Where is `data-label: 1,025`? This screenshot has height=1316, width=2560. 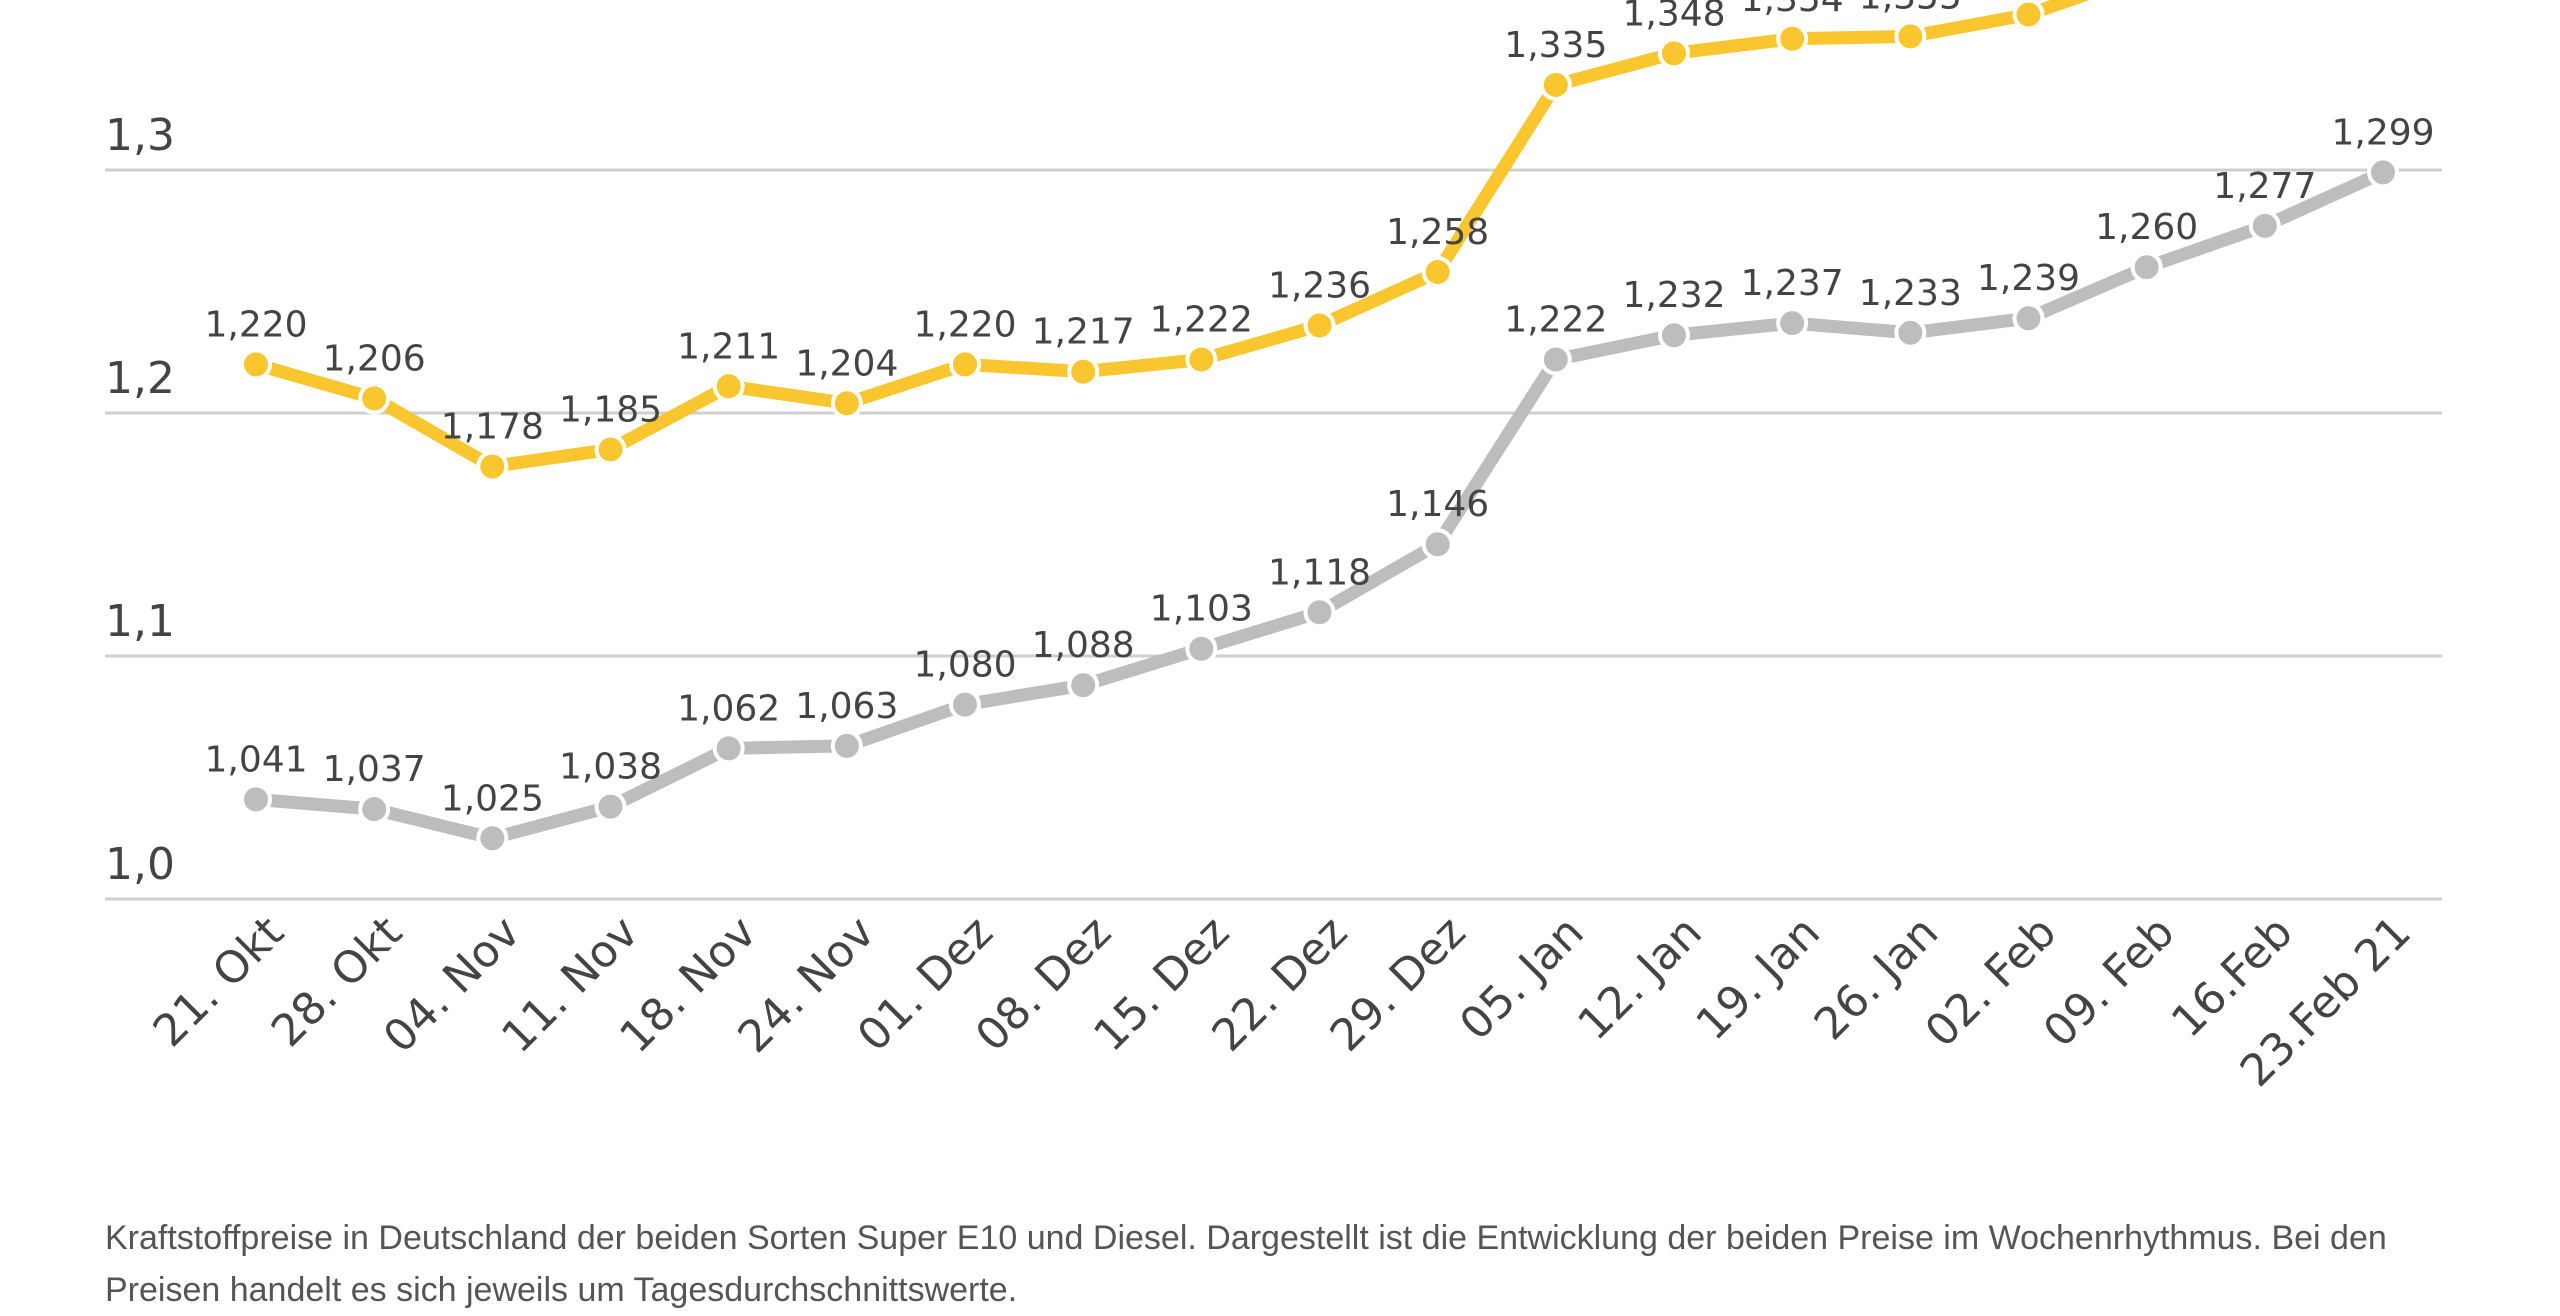
data-label: 1,025 is located at coordinates (492, 798).